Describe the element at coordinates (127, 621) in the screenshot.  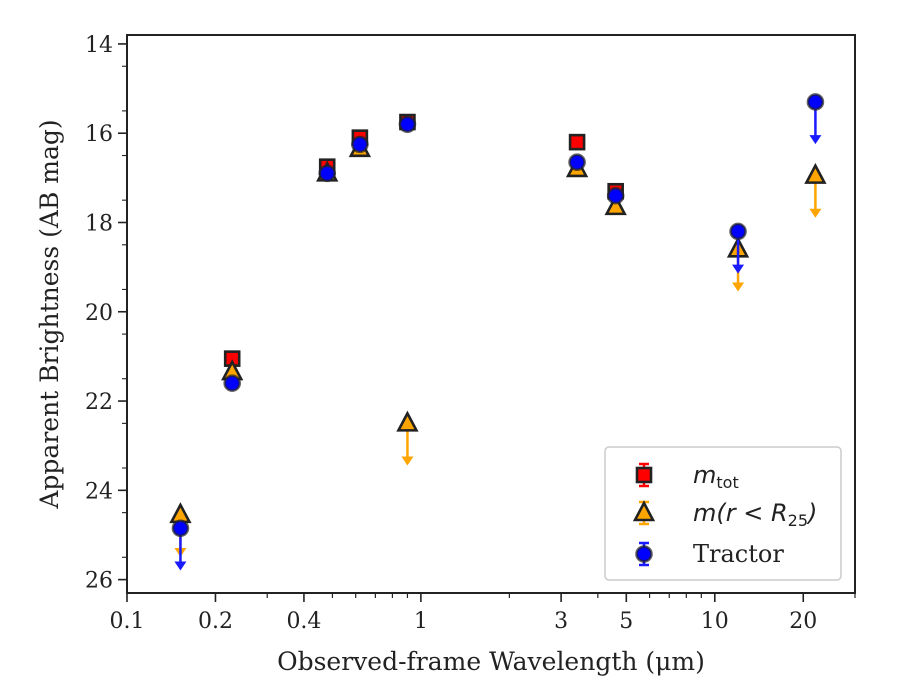
I see `x-tick-label: 0.1` at that location.